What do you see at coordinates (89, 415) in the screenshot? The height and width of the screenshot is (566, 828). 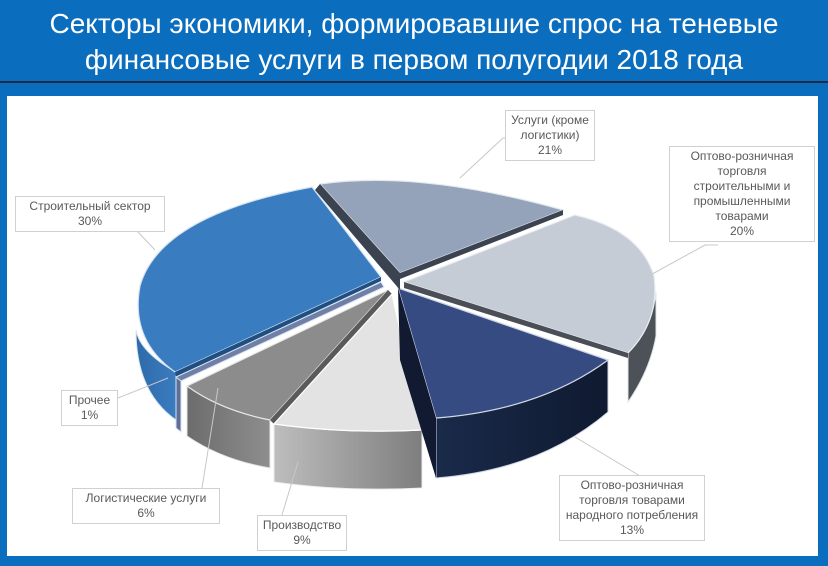 I see `label-value: 1%` at bounding box center [89, 415].